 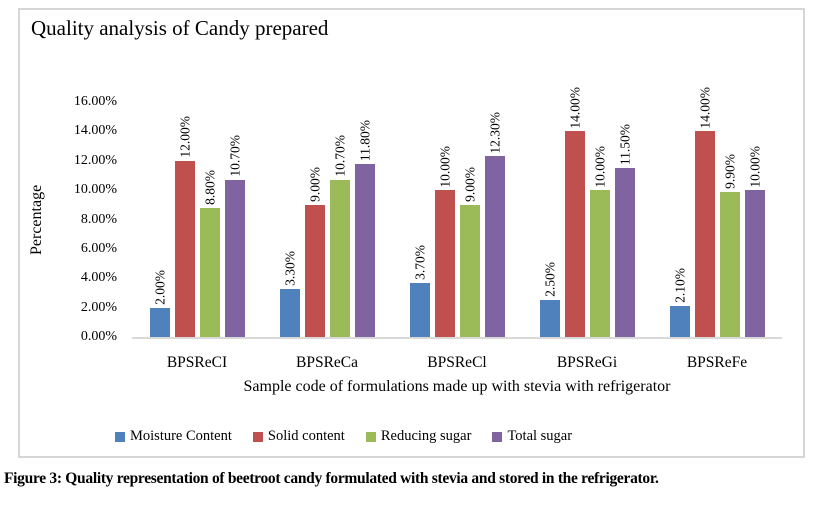 What do you see at coordinates (289, 268) in the screenshot?
I see `bar-value-label: 3.30%` at bounding box center [289, 268].